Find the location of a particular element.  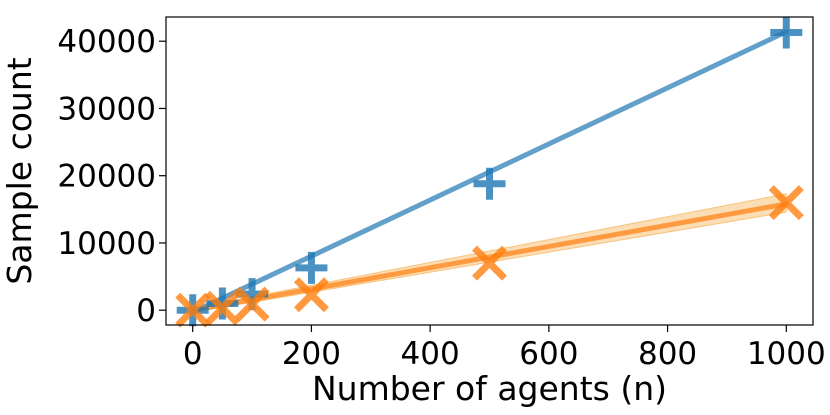

x-tick-label-5: 1000 is located at coordinates (786, 354).